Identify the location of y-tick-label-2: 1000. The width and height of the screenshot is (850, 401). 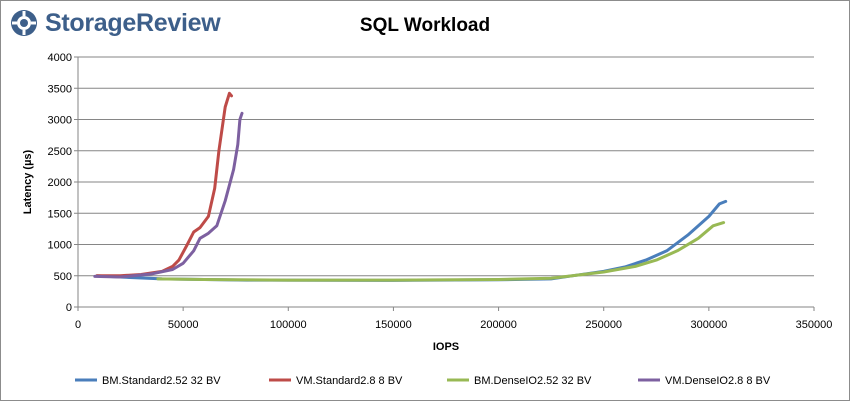
(60, 246).